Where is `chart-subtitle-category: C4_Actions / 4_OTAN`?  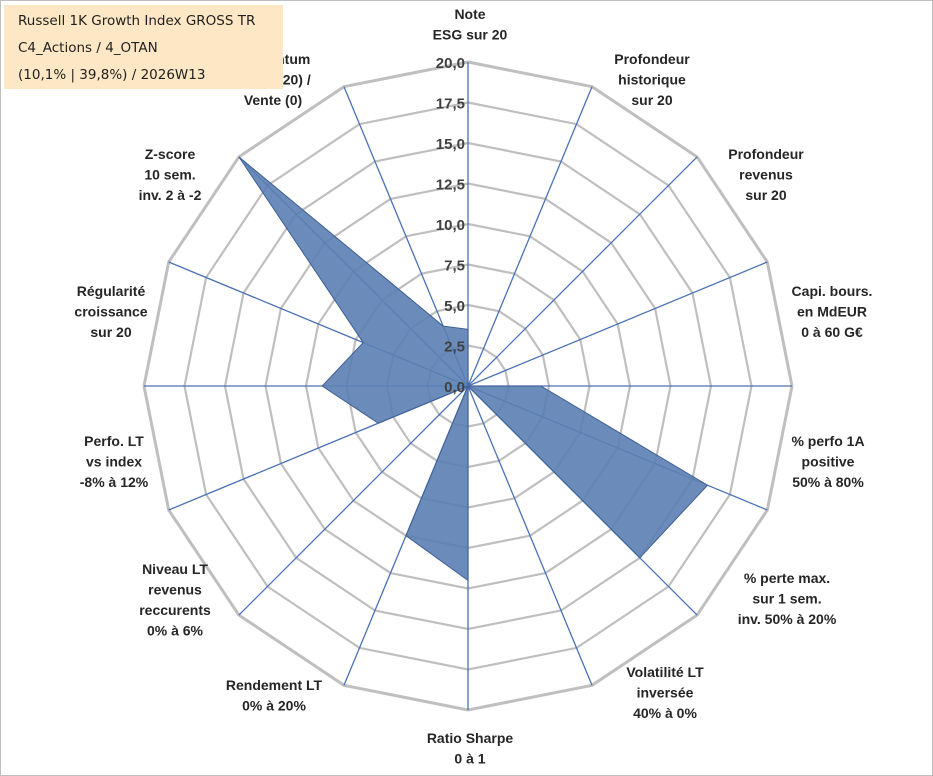
chart-subtitle-category: C4_Actions / 4_OTAN is located at coordinates (88, 48).